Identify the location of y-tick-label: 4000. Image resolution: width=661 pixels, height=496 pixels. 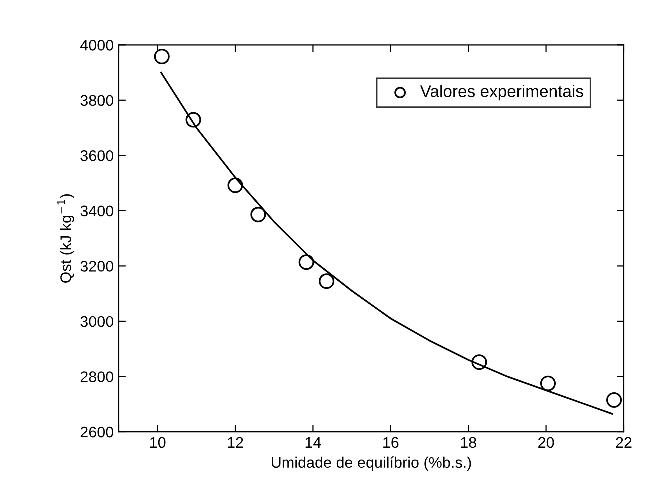
(97, 45).